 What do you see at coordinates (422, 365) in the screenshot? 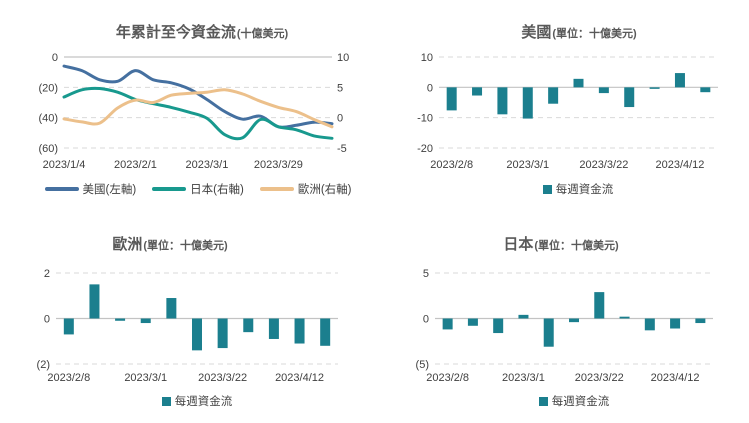
I see `y-tick-label: (5)` at bounding box center [422, 365].